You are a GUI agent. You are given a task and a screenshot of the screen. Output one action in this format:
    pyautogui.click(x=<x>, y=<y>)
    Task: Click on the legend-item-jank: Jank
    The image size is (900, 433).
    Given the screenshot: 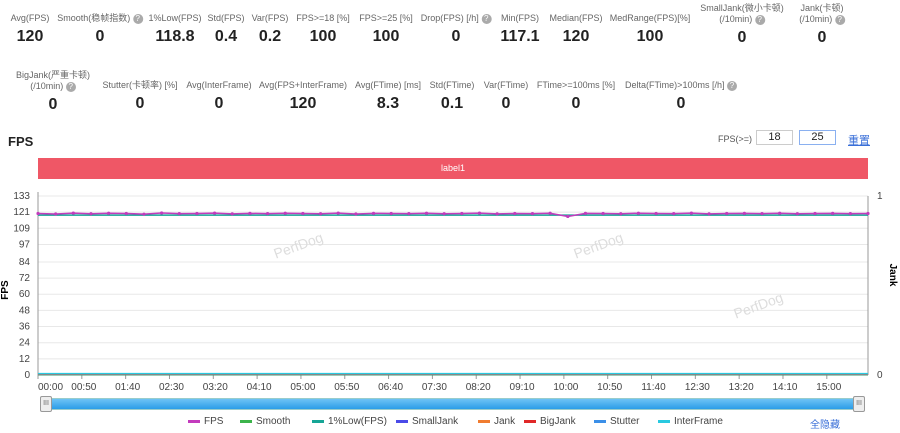 What is the action you would take?
    pyautogui.click(x=496, y=421)
    